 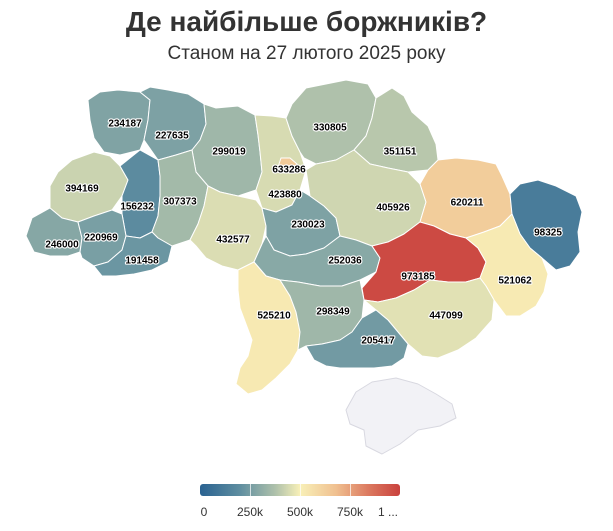 I want to click on value-label-kharkiv: 620211, so click(x=467, y=203).